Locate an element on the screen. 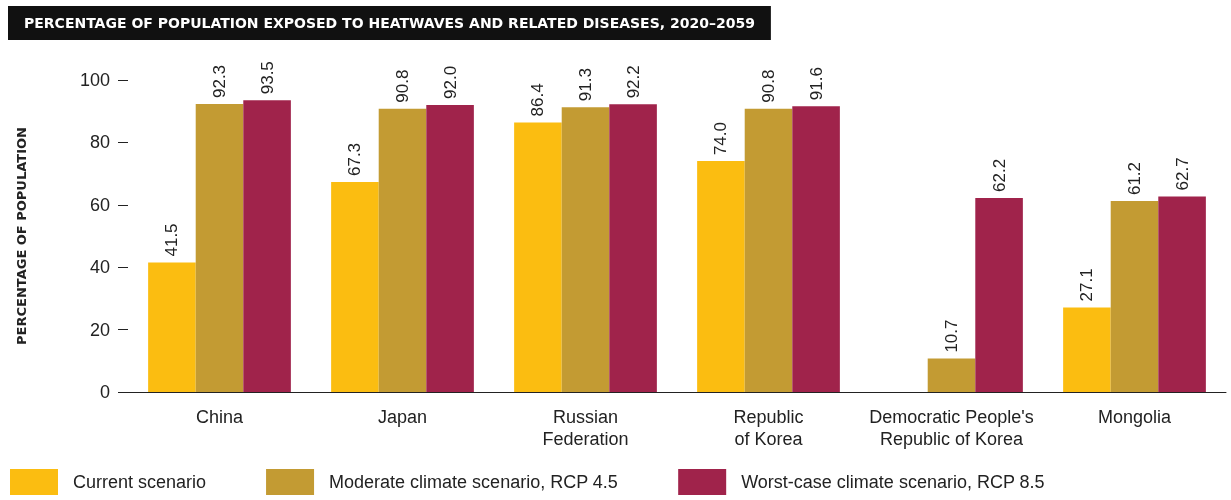 Image resolution: width=1231 pixels, height=500 pixels. x-tick-label: China is located at coordinates (219, 417).